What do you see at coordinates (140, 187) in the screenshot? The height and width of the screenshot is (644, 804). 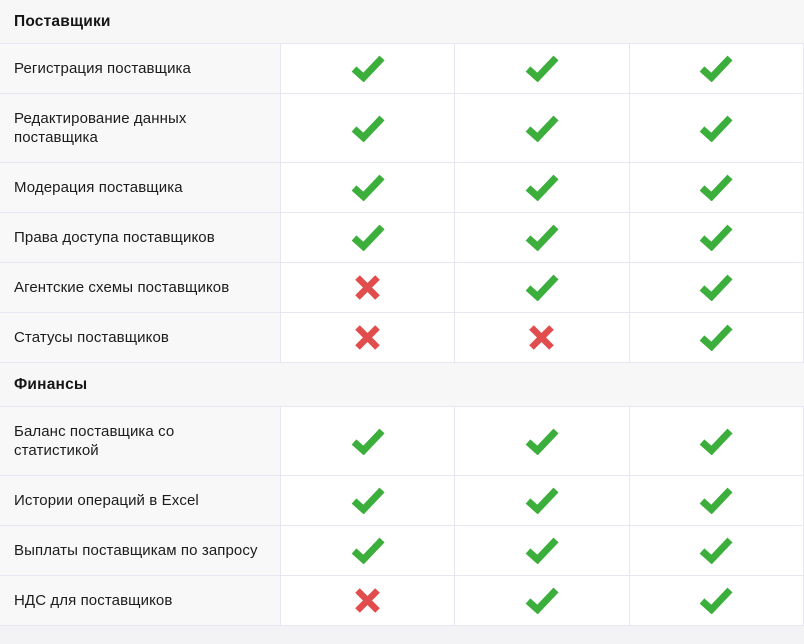 I see `feature-label: Модерация поставщика` at bounding box center [140, 187].